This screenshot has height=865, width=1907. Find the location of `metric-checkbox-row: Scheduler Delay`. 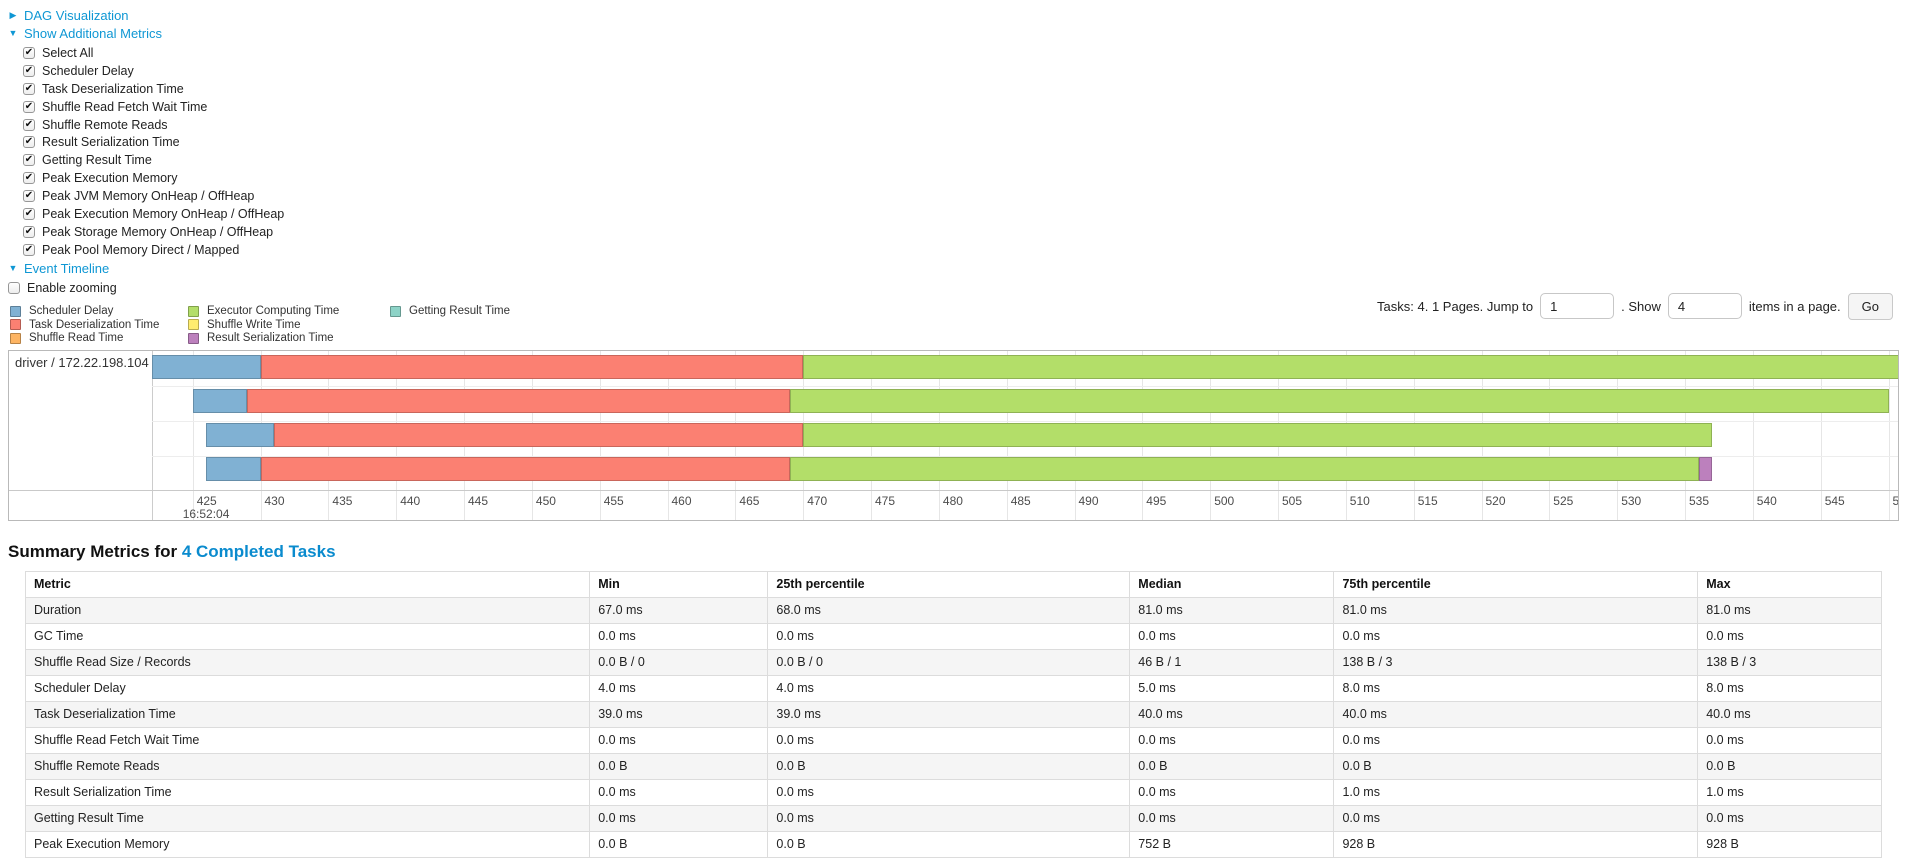

metric-checkbox-row: Scheduler Delay is located at coordinates (961, 71).